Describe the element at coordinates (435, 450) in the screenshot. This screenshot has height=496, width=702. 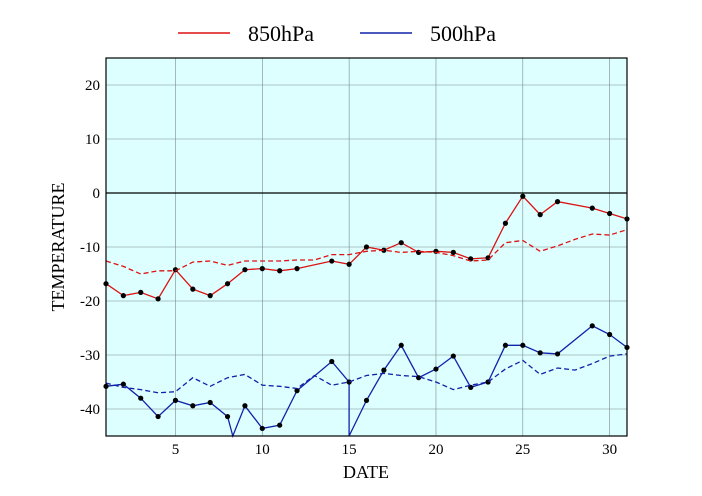
I see `x-tick-label: 20` at that location.